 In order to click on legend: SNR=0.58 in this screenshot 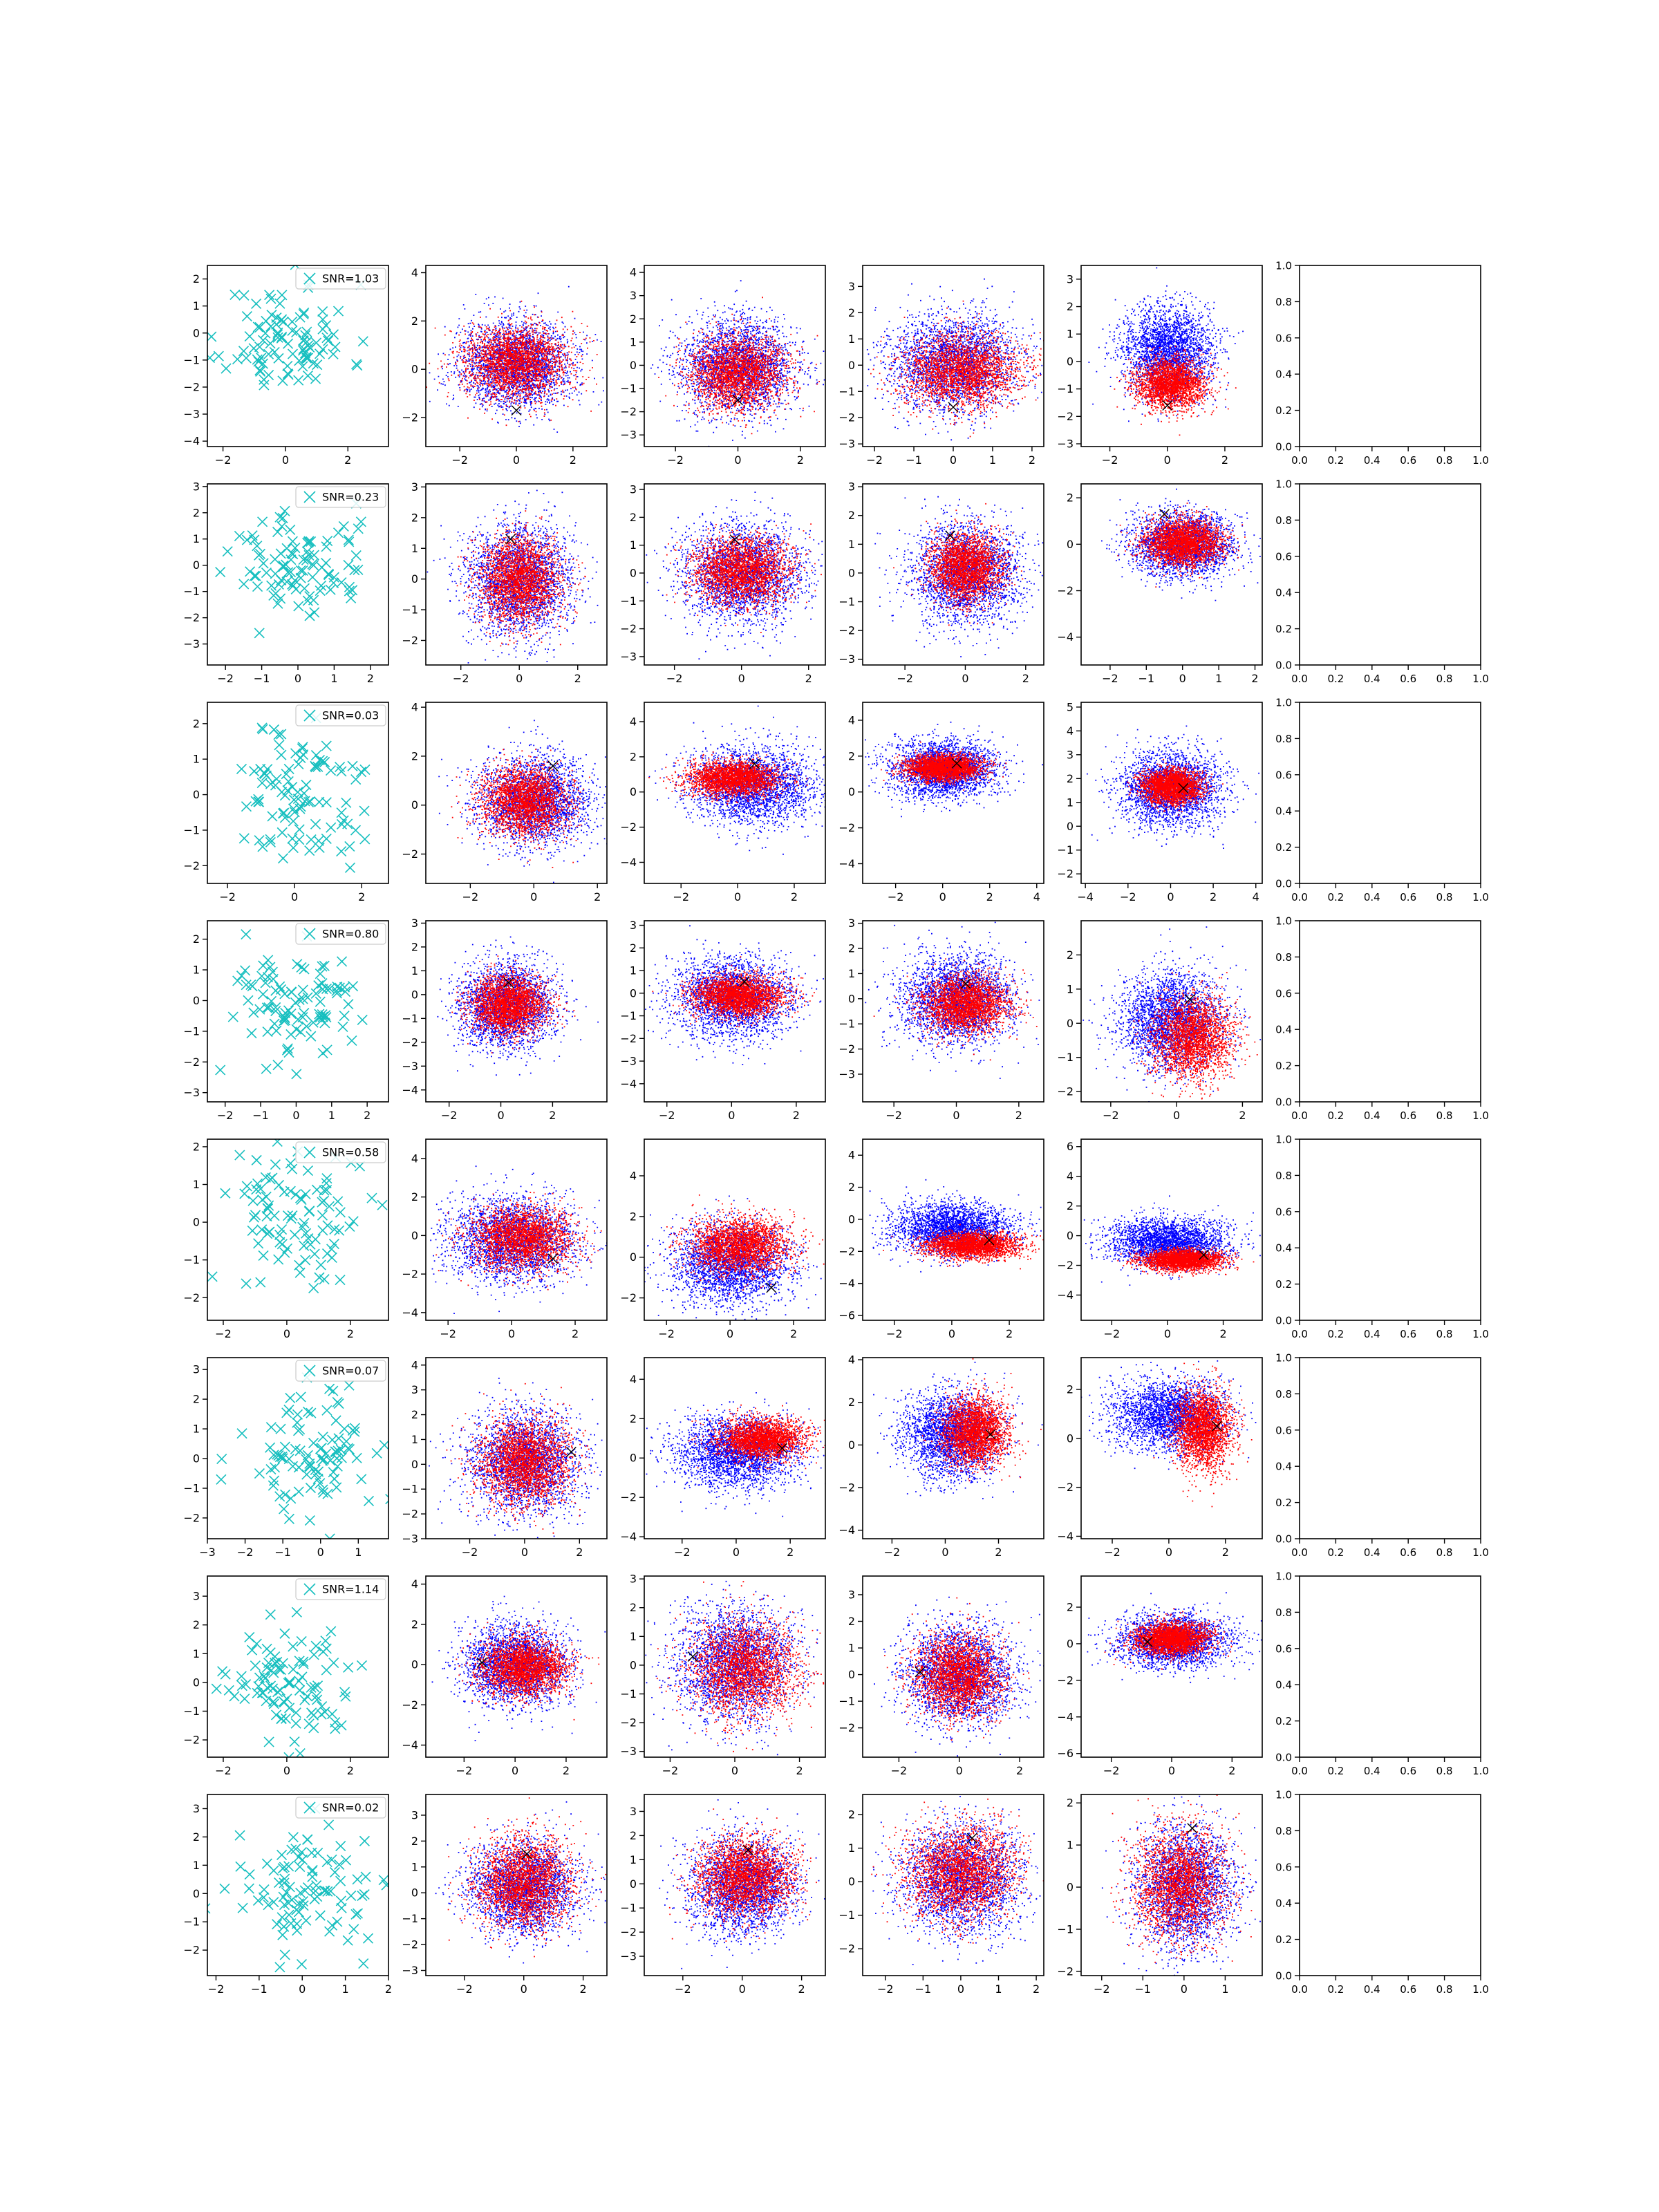, I will do `click(341, 1152)`.